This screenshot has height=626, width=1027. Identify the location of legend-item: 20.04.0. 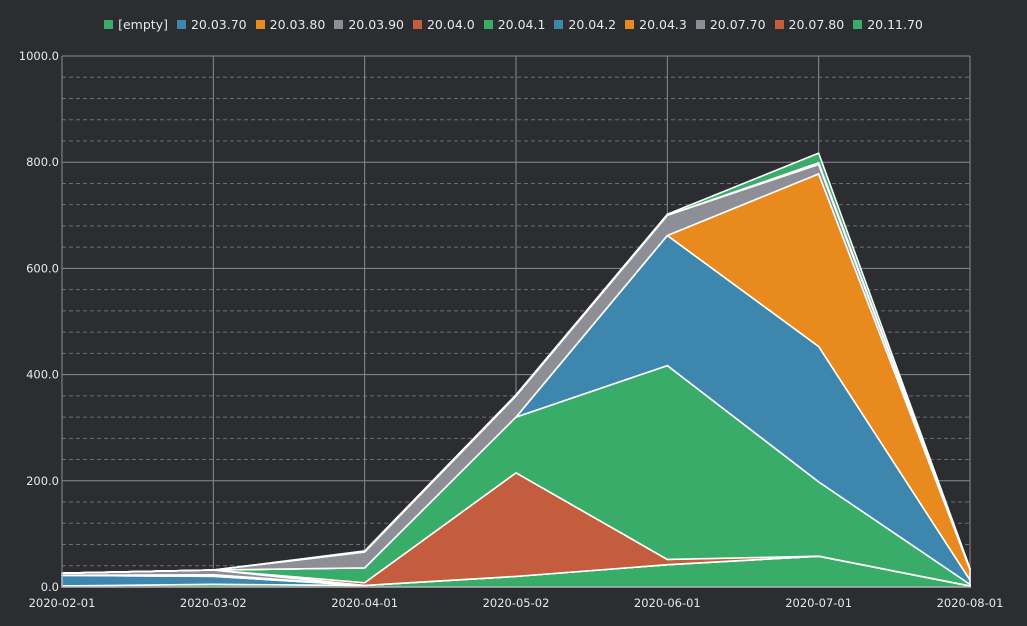
(443, 24).